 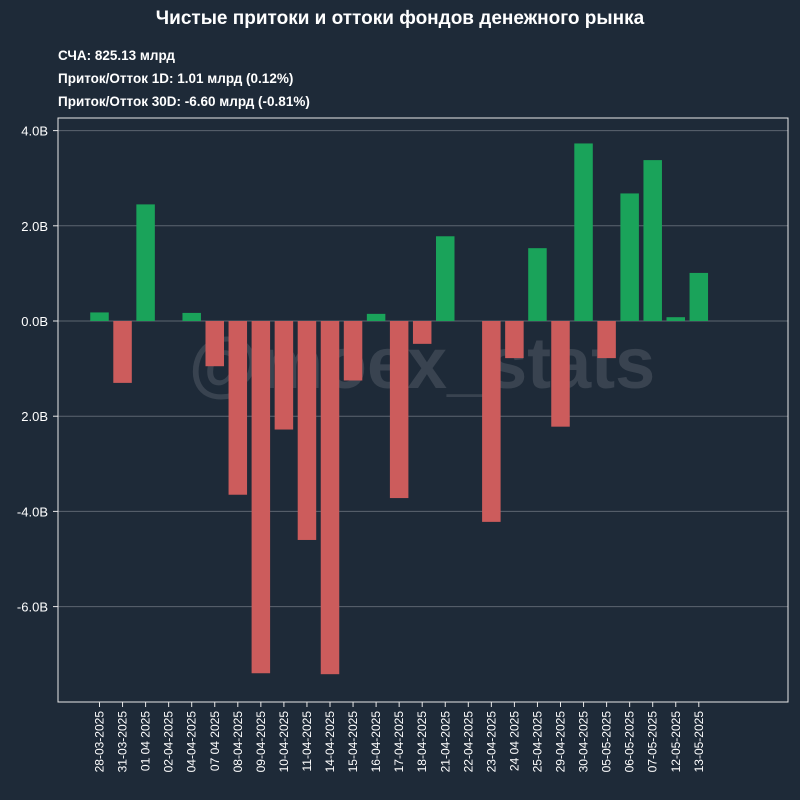 What do you see at coordinates (192, 742) in the screenshot?
I see `x-tick-label: 04-04-2025` at bounding box center [192, 742].